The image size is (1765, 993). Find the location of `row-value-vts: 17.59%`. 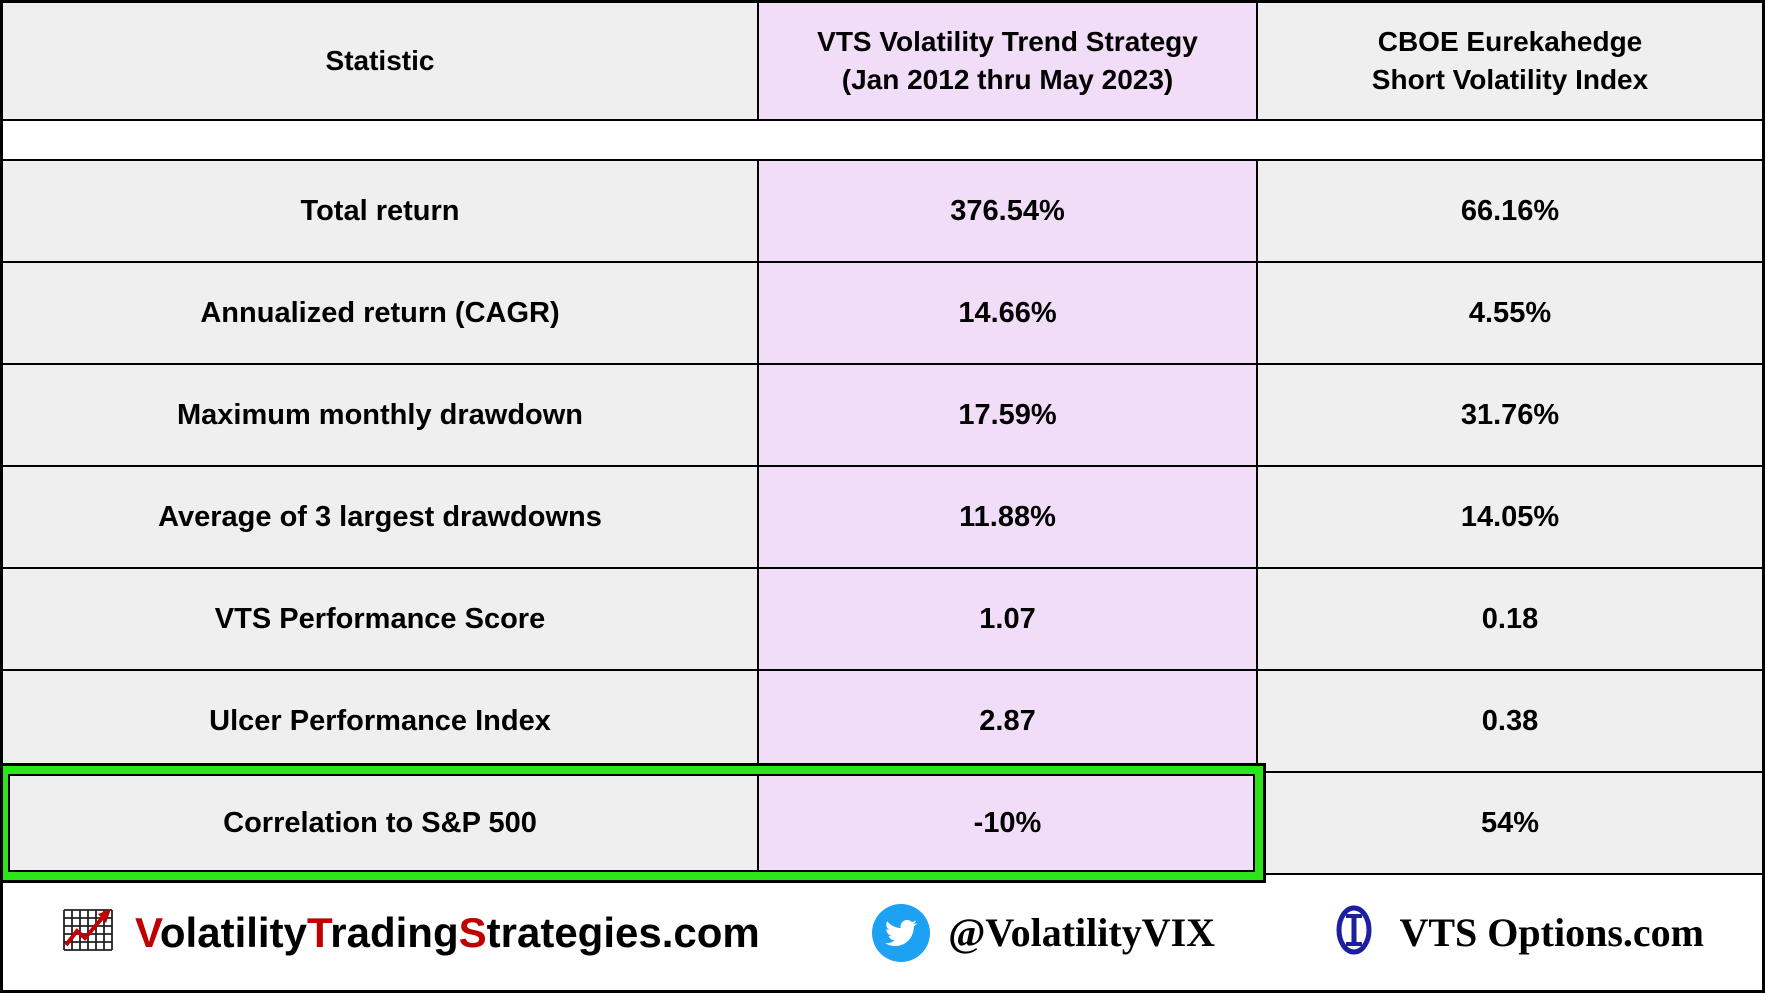

row-value-vts: 17.59% is located at coordinates (1008, 416).